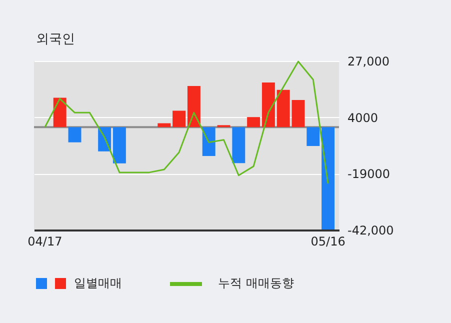  I want to click on legend-label: 일별매매, so click(98, 283).